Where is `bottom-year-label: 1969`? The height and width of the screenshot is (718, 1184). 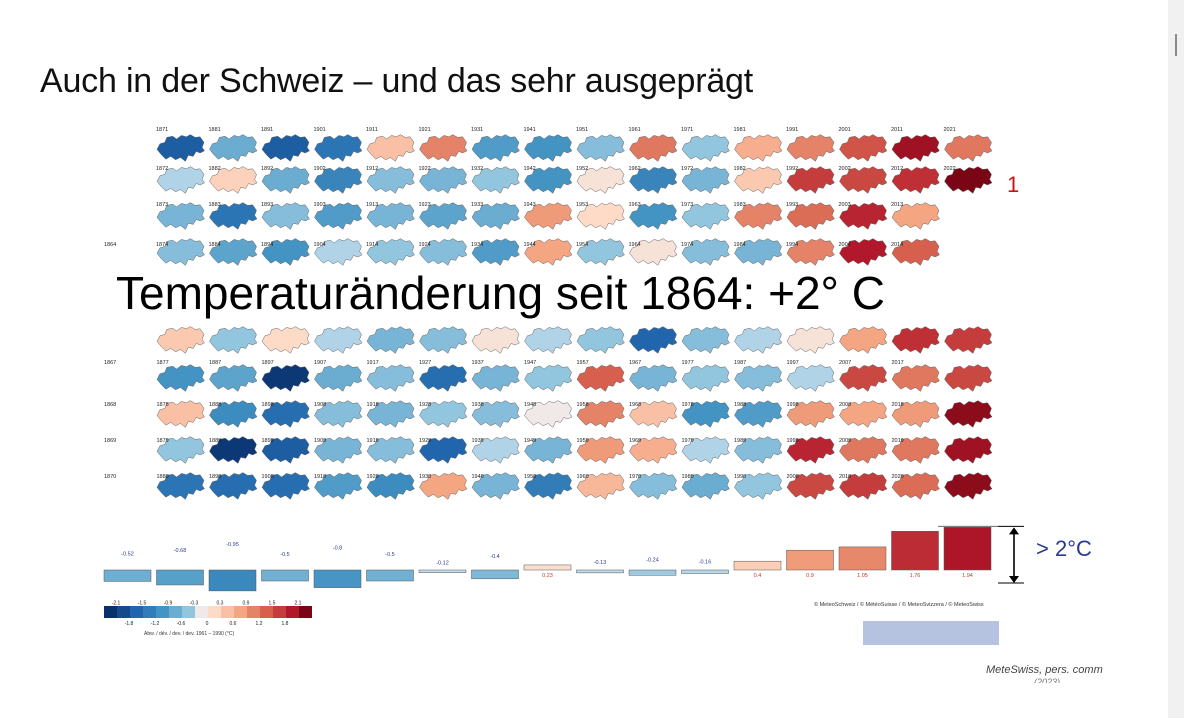
bottom-year-label: 1969 is located at coordinates (635, 441).